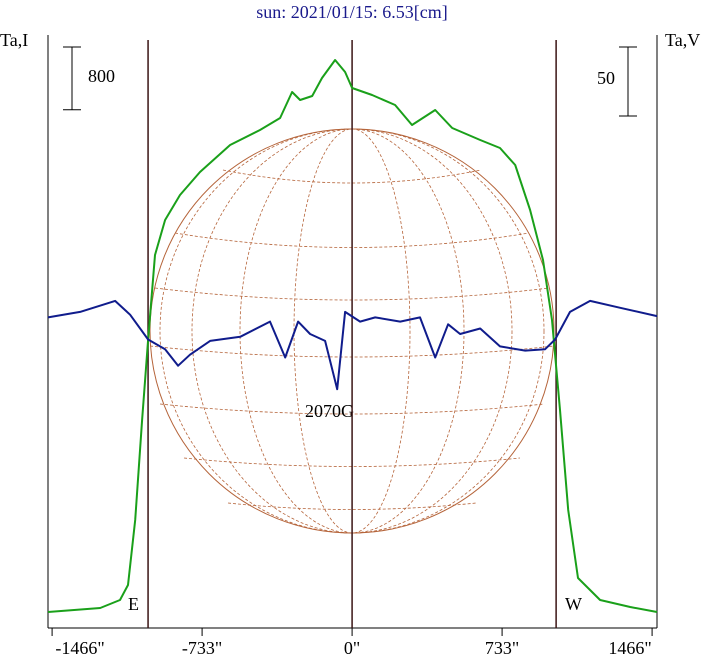  What do you see at coordinates (329, 411) in the screenshot?
I see `annotation: 2070G` at bounding box center [329, 411].